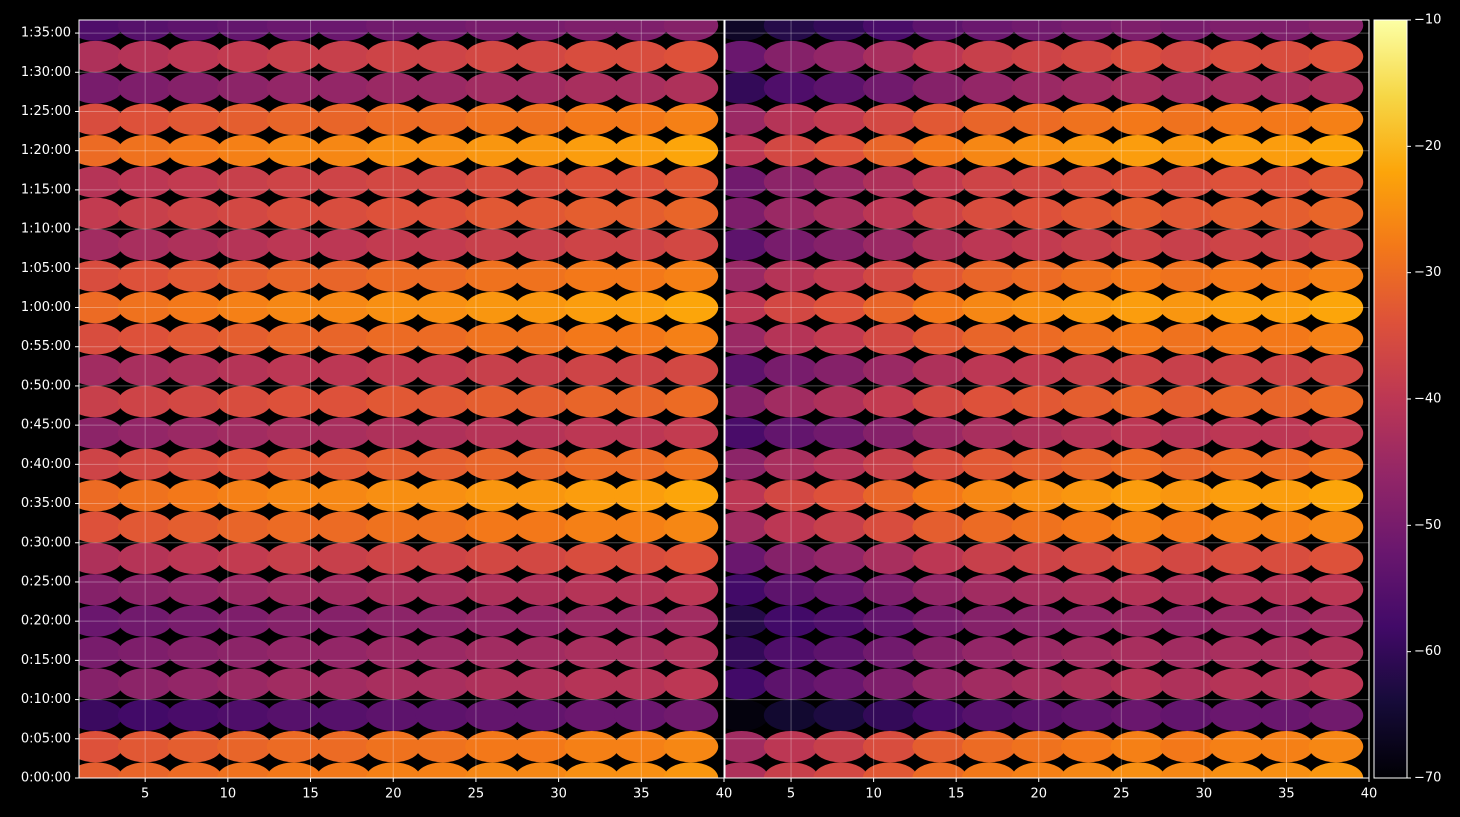 The height and width of the screenshot is (817, 1460). Describe the element at coordinates (1427, 778) in the screenshot. I see `colorbar-tick-label: −70` at that location.